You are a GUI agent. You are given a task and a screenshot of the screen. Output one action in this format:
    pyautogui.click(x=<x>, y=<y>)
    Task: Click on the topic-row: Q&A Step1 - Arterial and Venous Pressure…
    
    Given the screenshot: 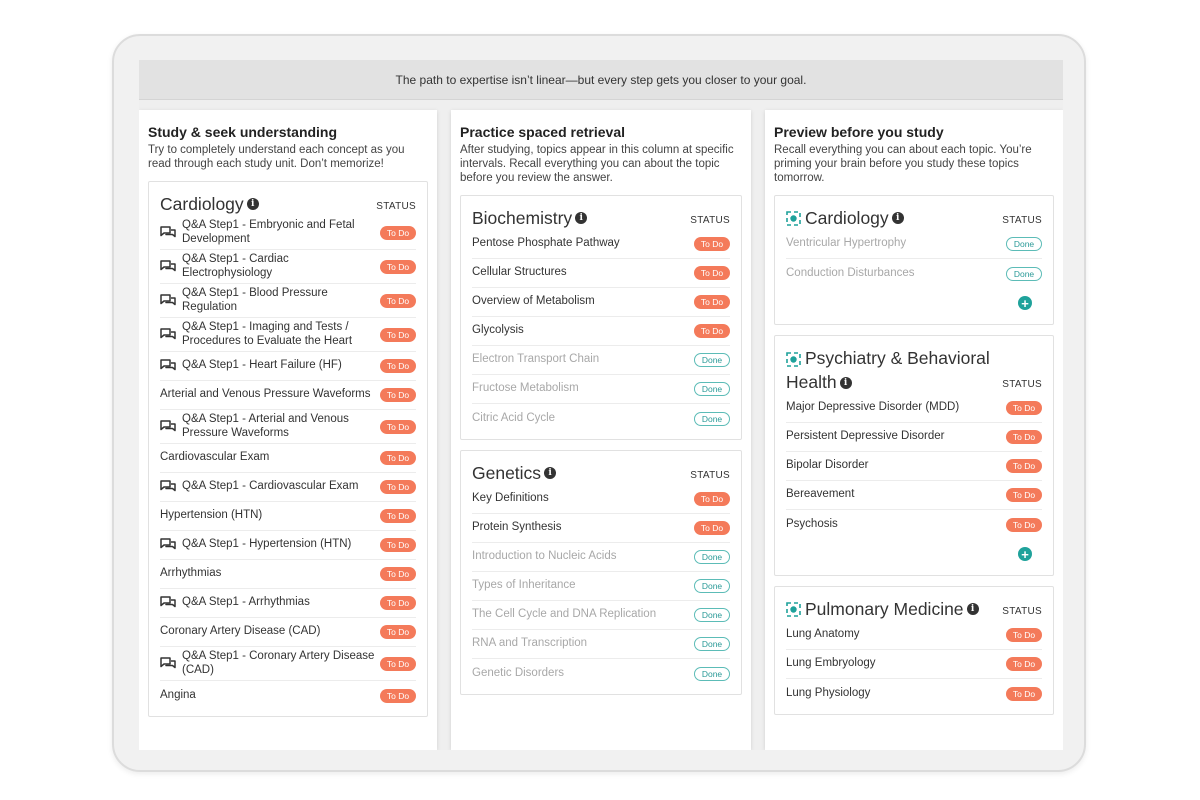 What is the action you would take?
    pyautogui.click(x=288, y=427)
    